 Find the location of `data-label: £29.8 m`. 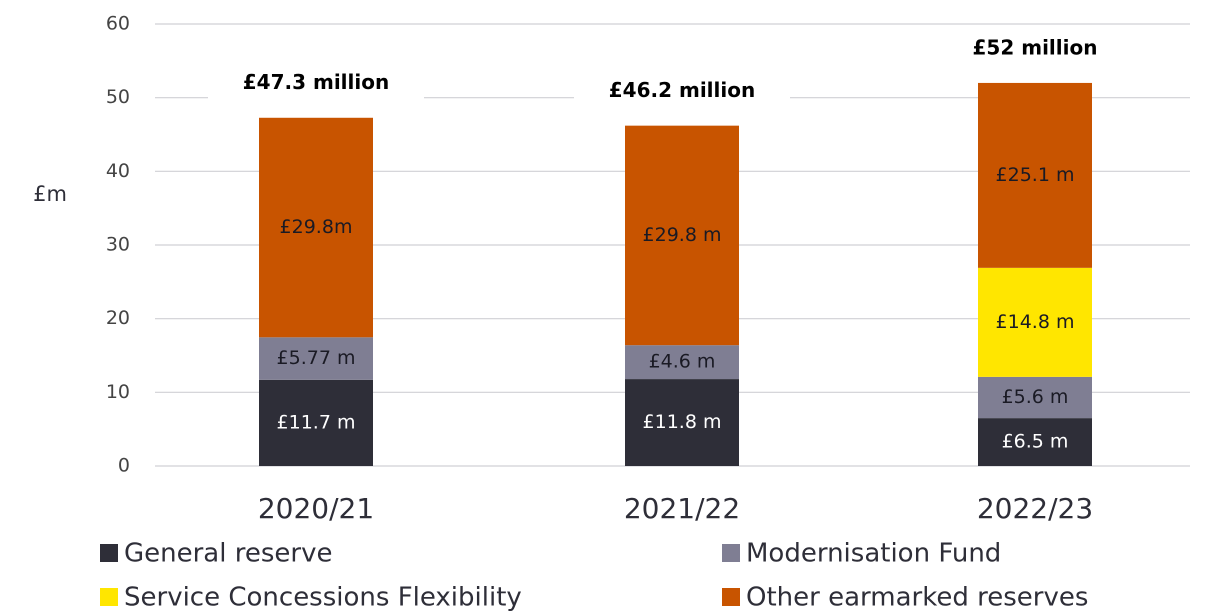

data-label: £29.8 m is located at coordinates (682, 235).